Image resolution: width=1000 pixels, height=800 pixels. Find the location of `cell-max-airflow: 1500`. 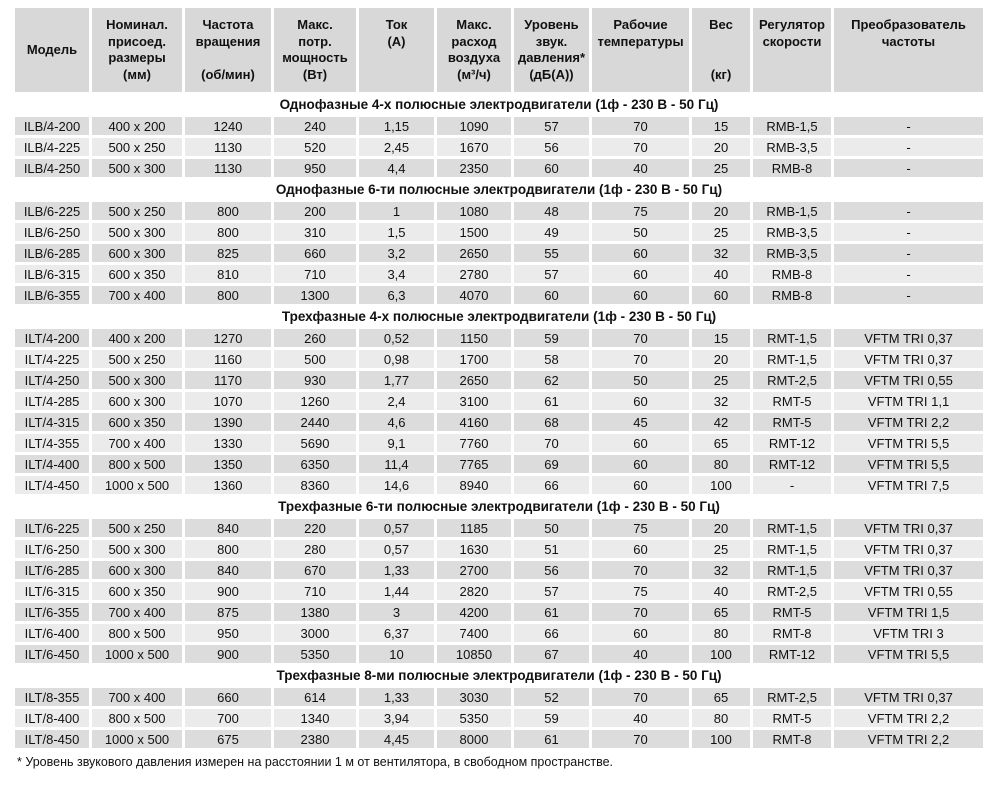

cell-max-airflow: 1500 is located at coordinates (474, 232).